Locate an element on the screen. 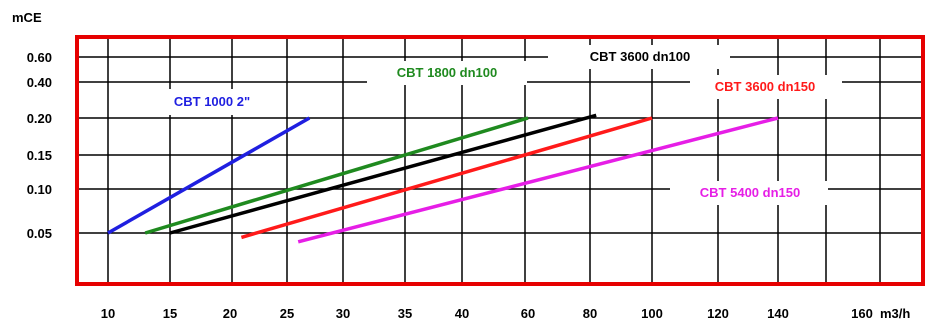  x-tick-label: 15 is located at coordinates (170, 313).